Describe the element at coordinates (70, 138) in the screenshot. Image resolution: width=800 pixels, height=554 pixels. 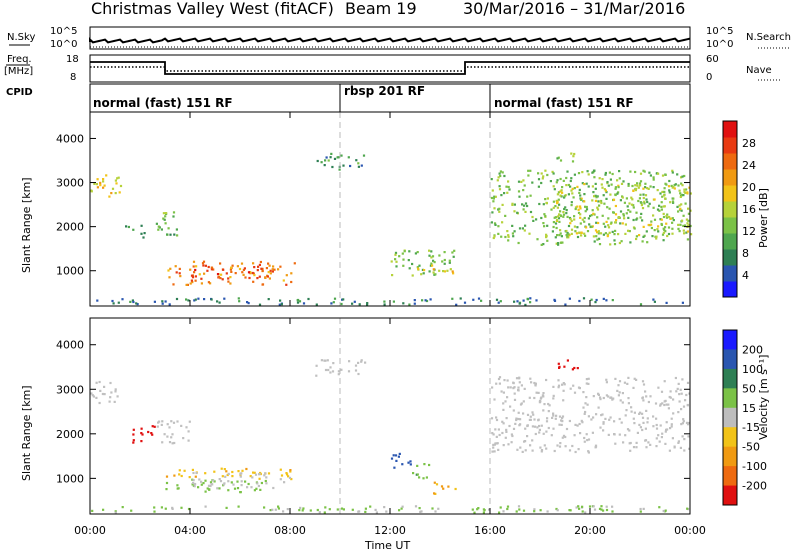
I see `ytick-label-power-3: 4000` at that location.